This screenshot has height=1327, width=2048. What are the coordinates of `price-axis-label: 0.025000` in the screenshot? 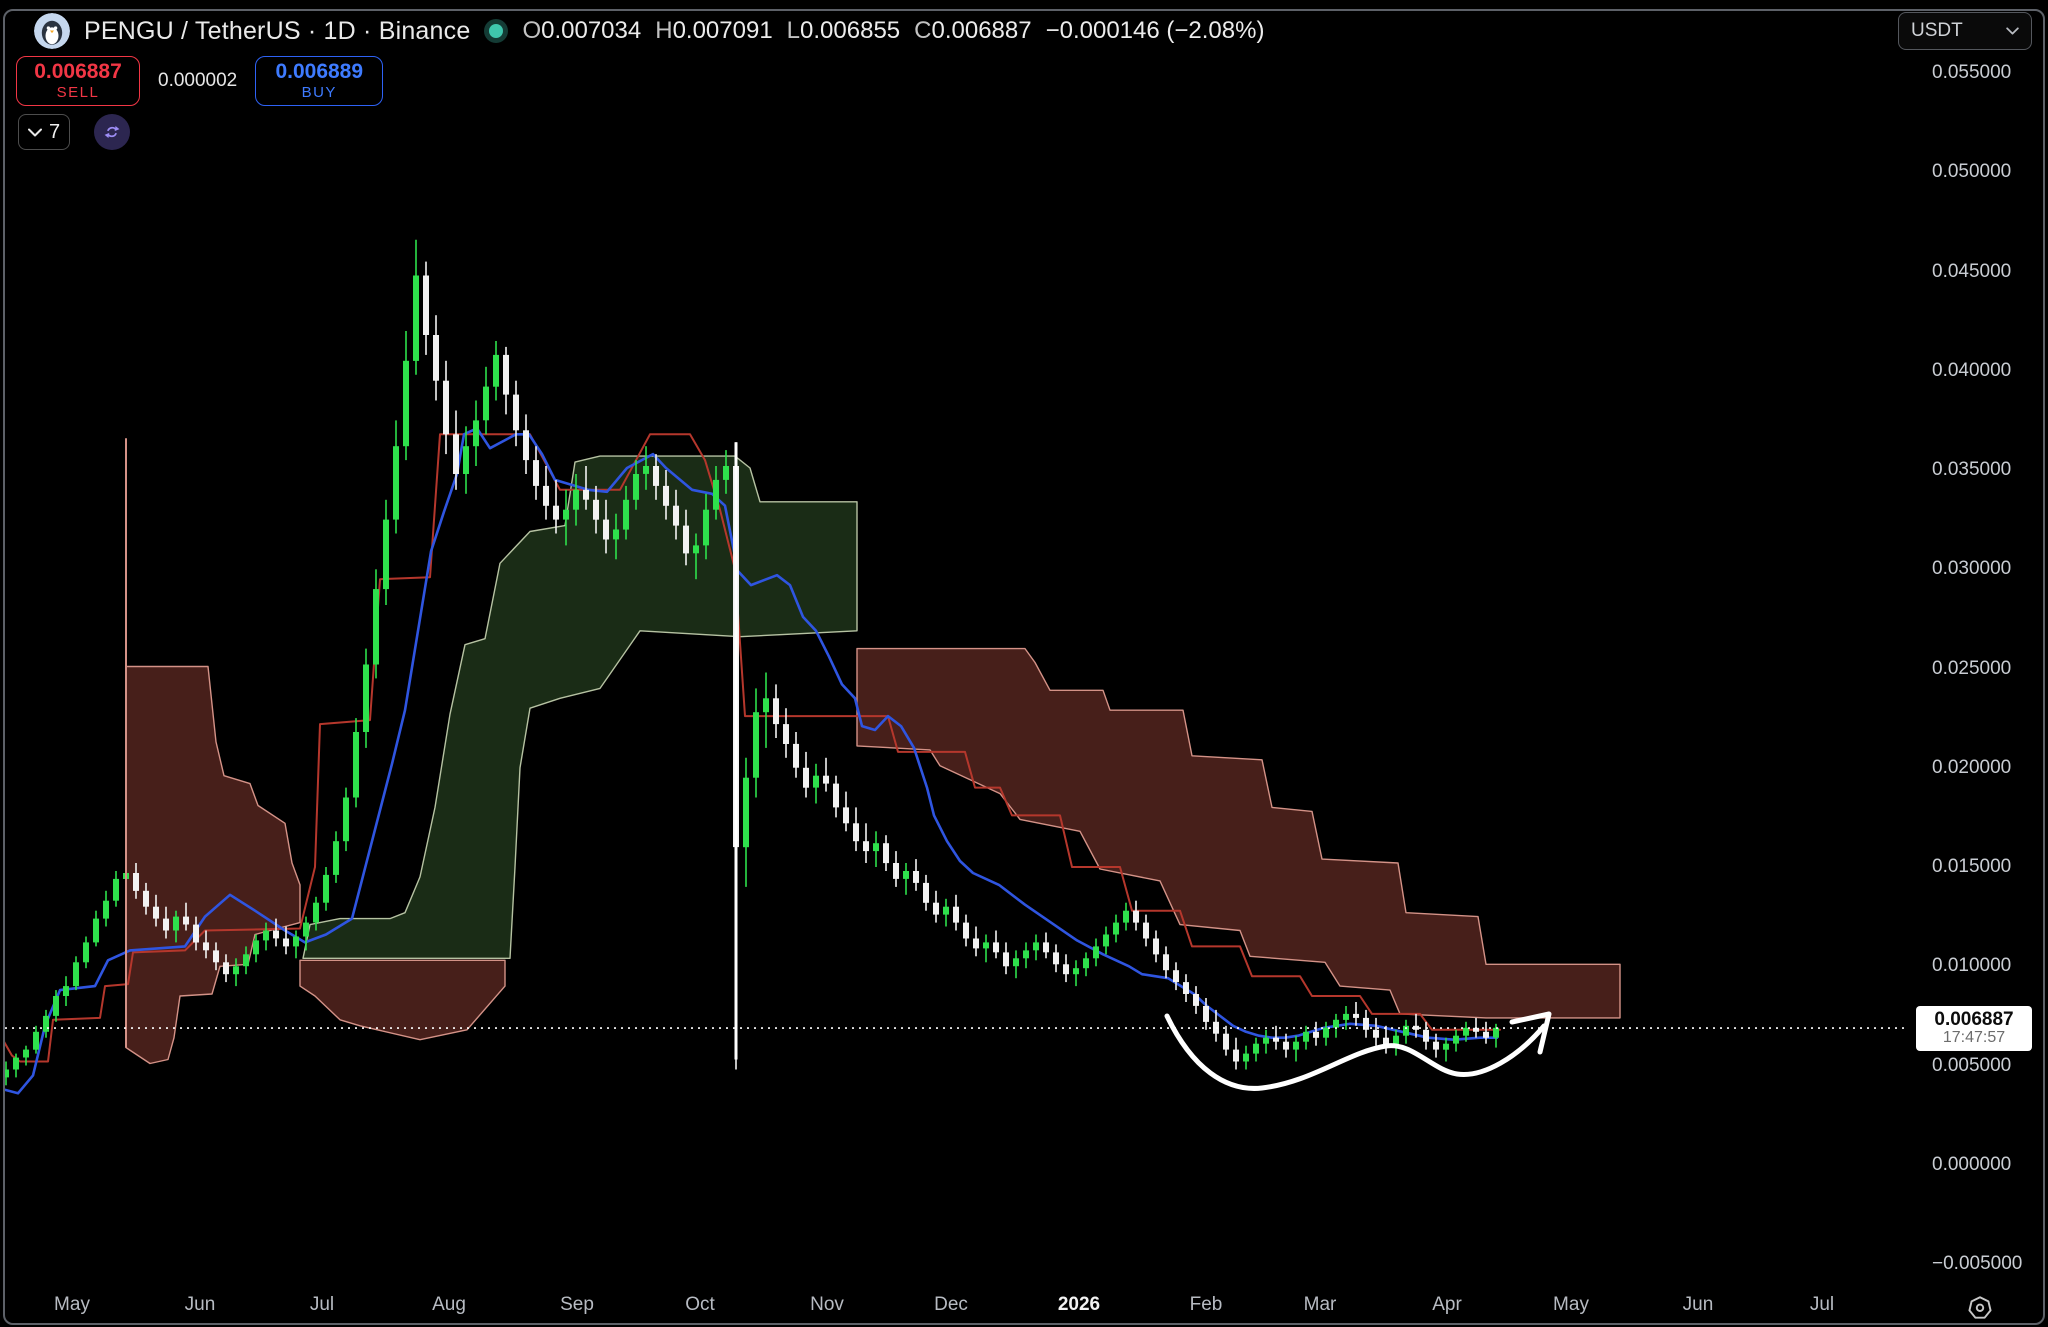 It's located at (1972, 668).